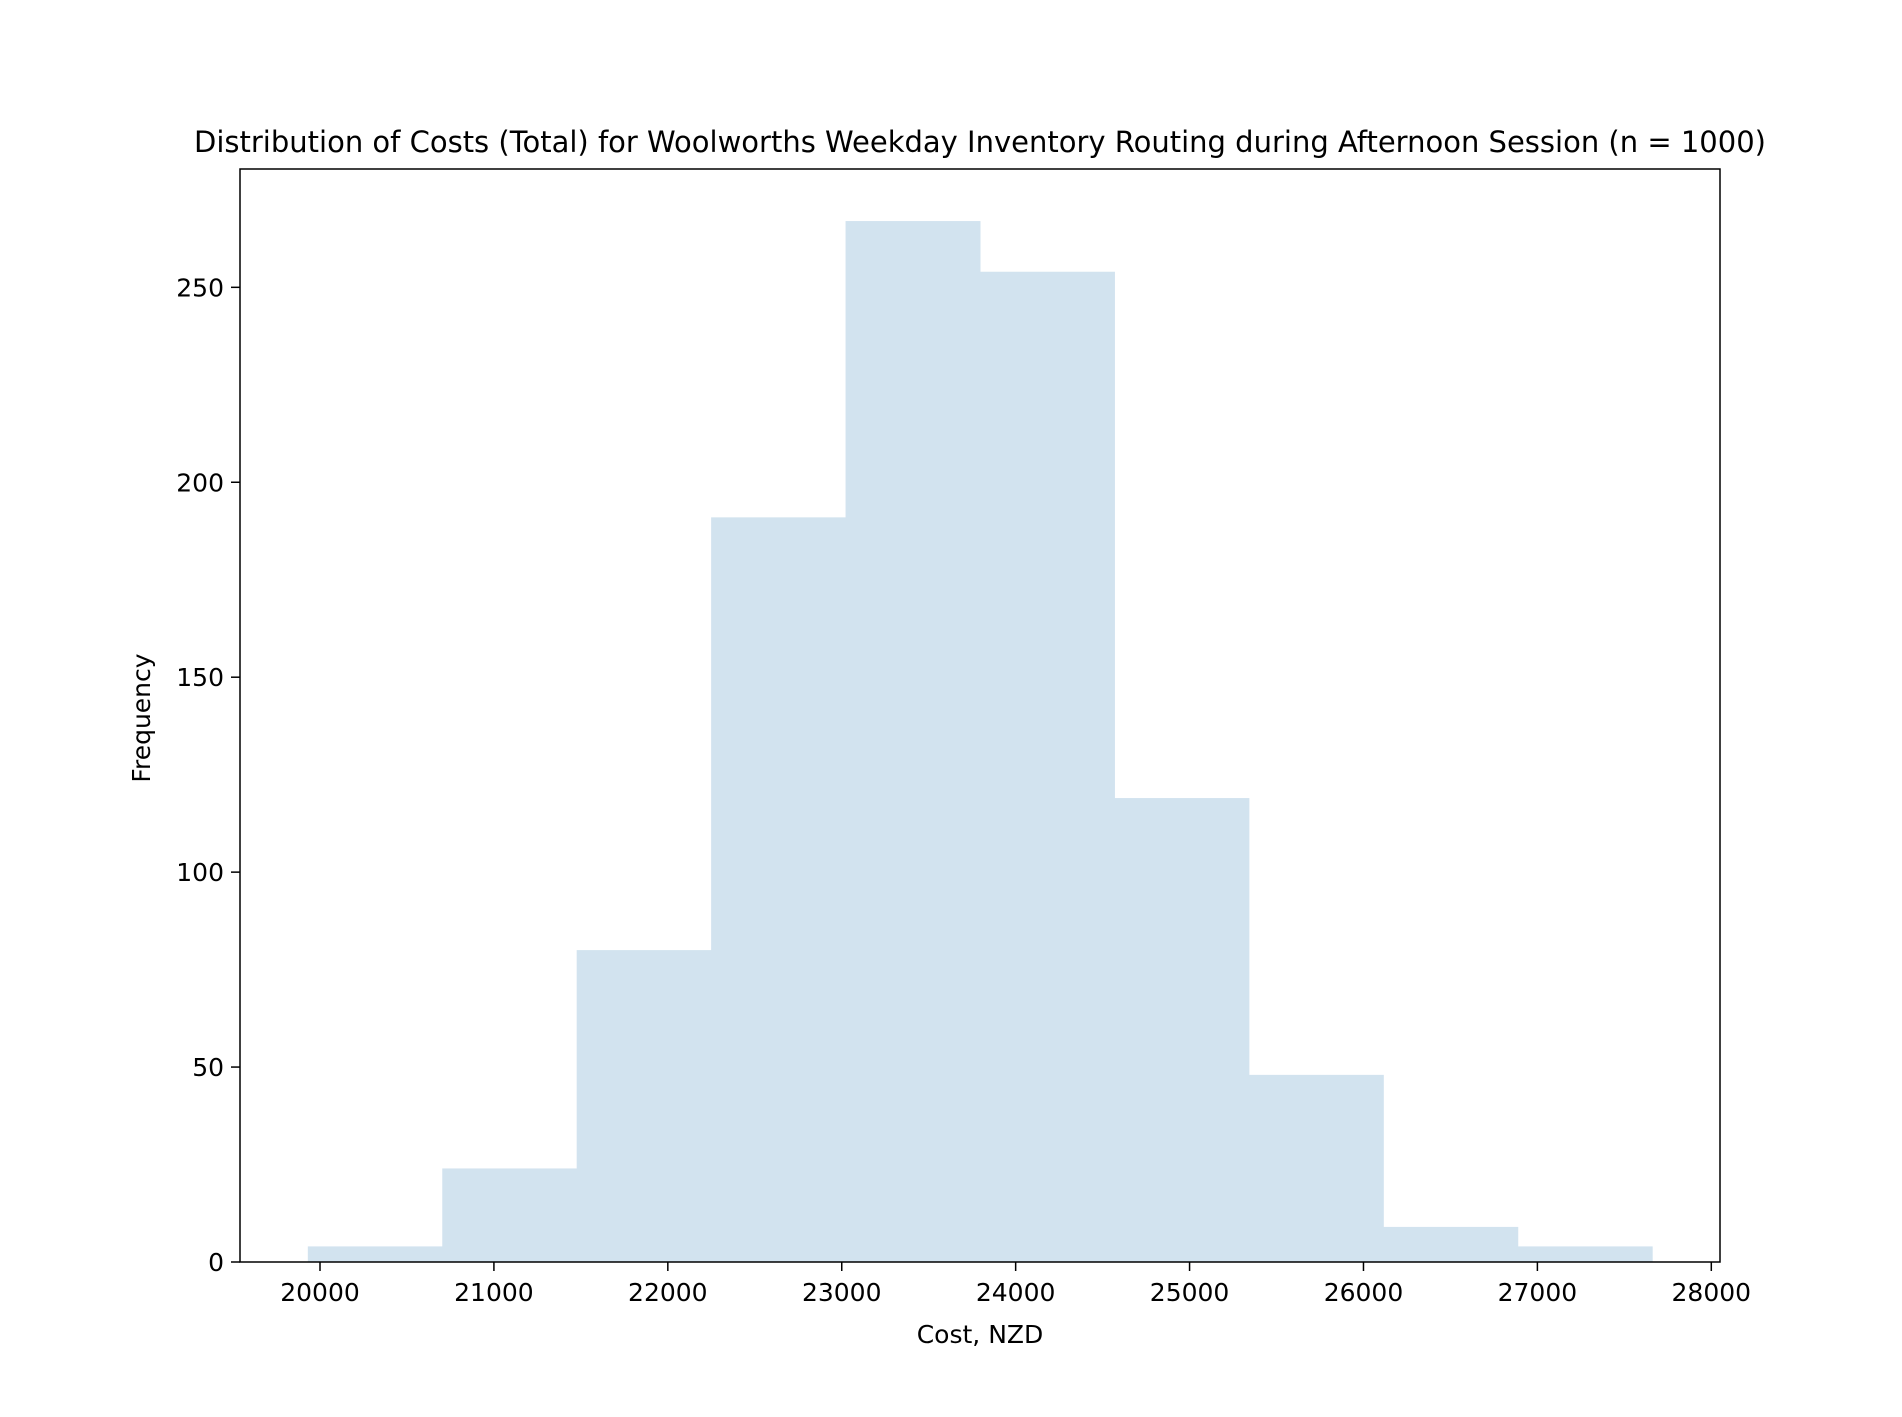 The height and width of the screenshot is (1417, 1902). What do you see at coordinates (200, 872) in the screenshot?
I see `y-tick-label: 100` at bounding box center [200, 872].